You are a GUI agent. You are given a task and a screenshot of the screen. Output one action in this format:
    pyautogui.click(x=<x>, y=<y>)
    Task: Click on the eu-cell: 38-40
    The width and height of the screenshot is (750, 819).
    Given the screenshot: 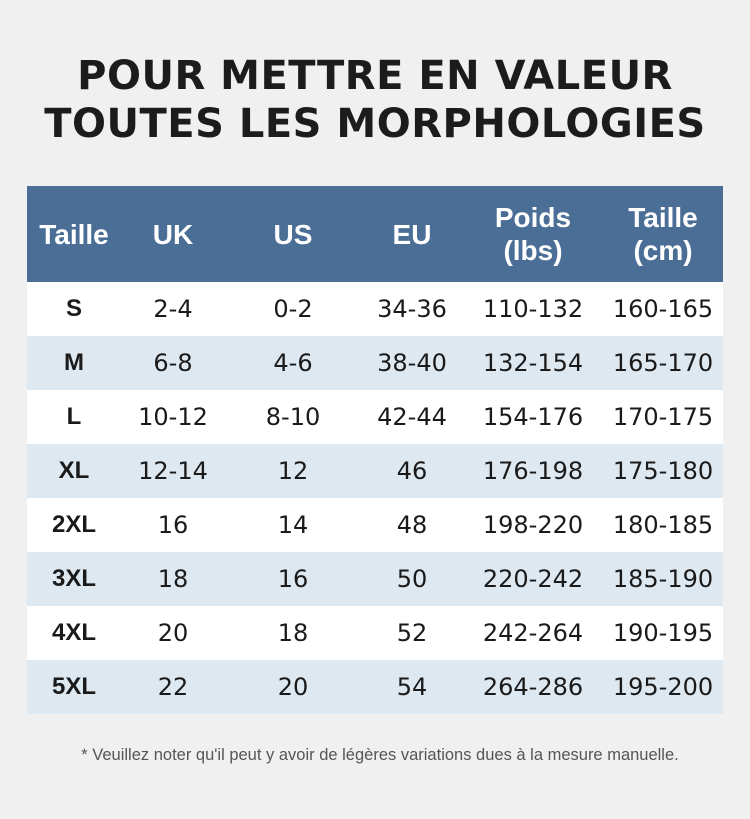 What is the action you would take?
    pyautogui.click(x=412, y=363)
    